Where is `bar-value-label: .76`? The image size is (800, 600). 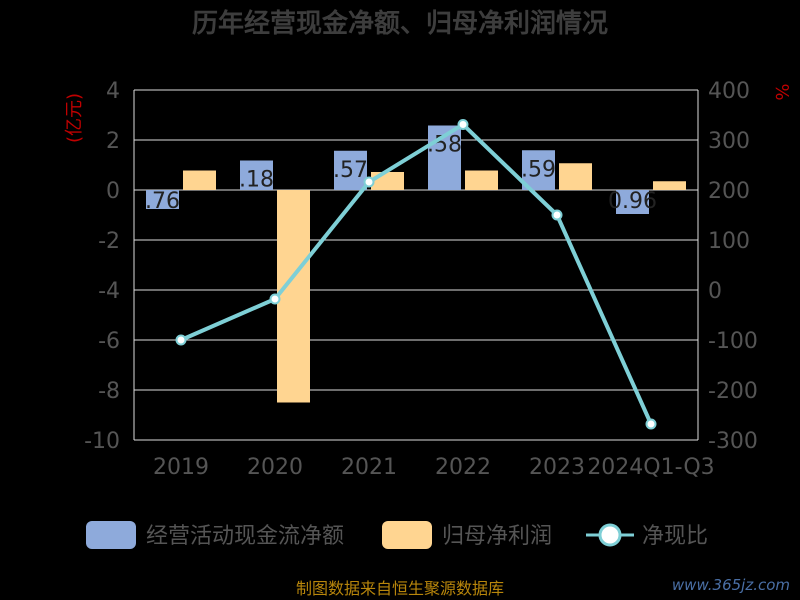
bar-value-label: .76 is located at coordinates (162, 201).